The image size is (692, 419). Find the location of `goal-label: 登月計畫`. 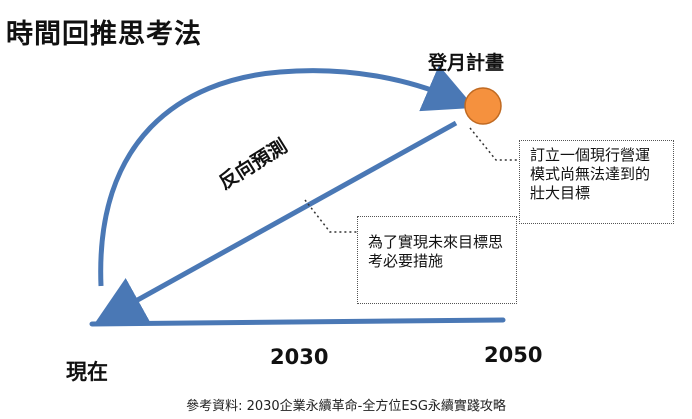

goal-label: 登月計畫 is located at coordinates (466, 63).